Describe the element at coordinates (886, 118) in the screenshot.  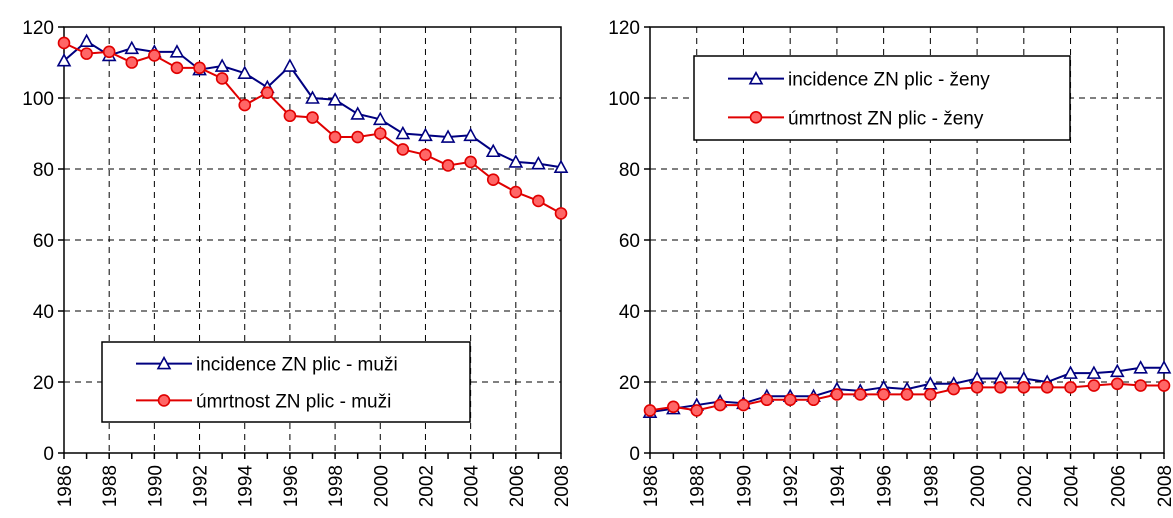
I see `legend-label: úmrtnost ZN plic - ženy` at that location.